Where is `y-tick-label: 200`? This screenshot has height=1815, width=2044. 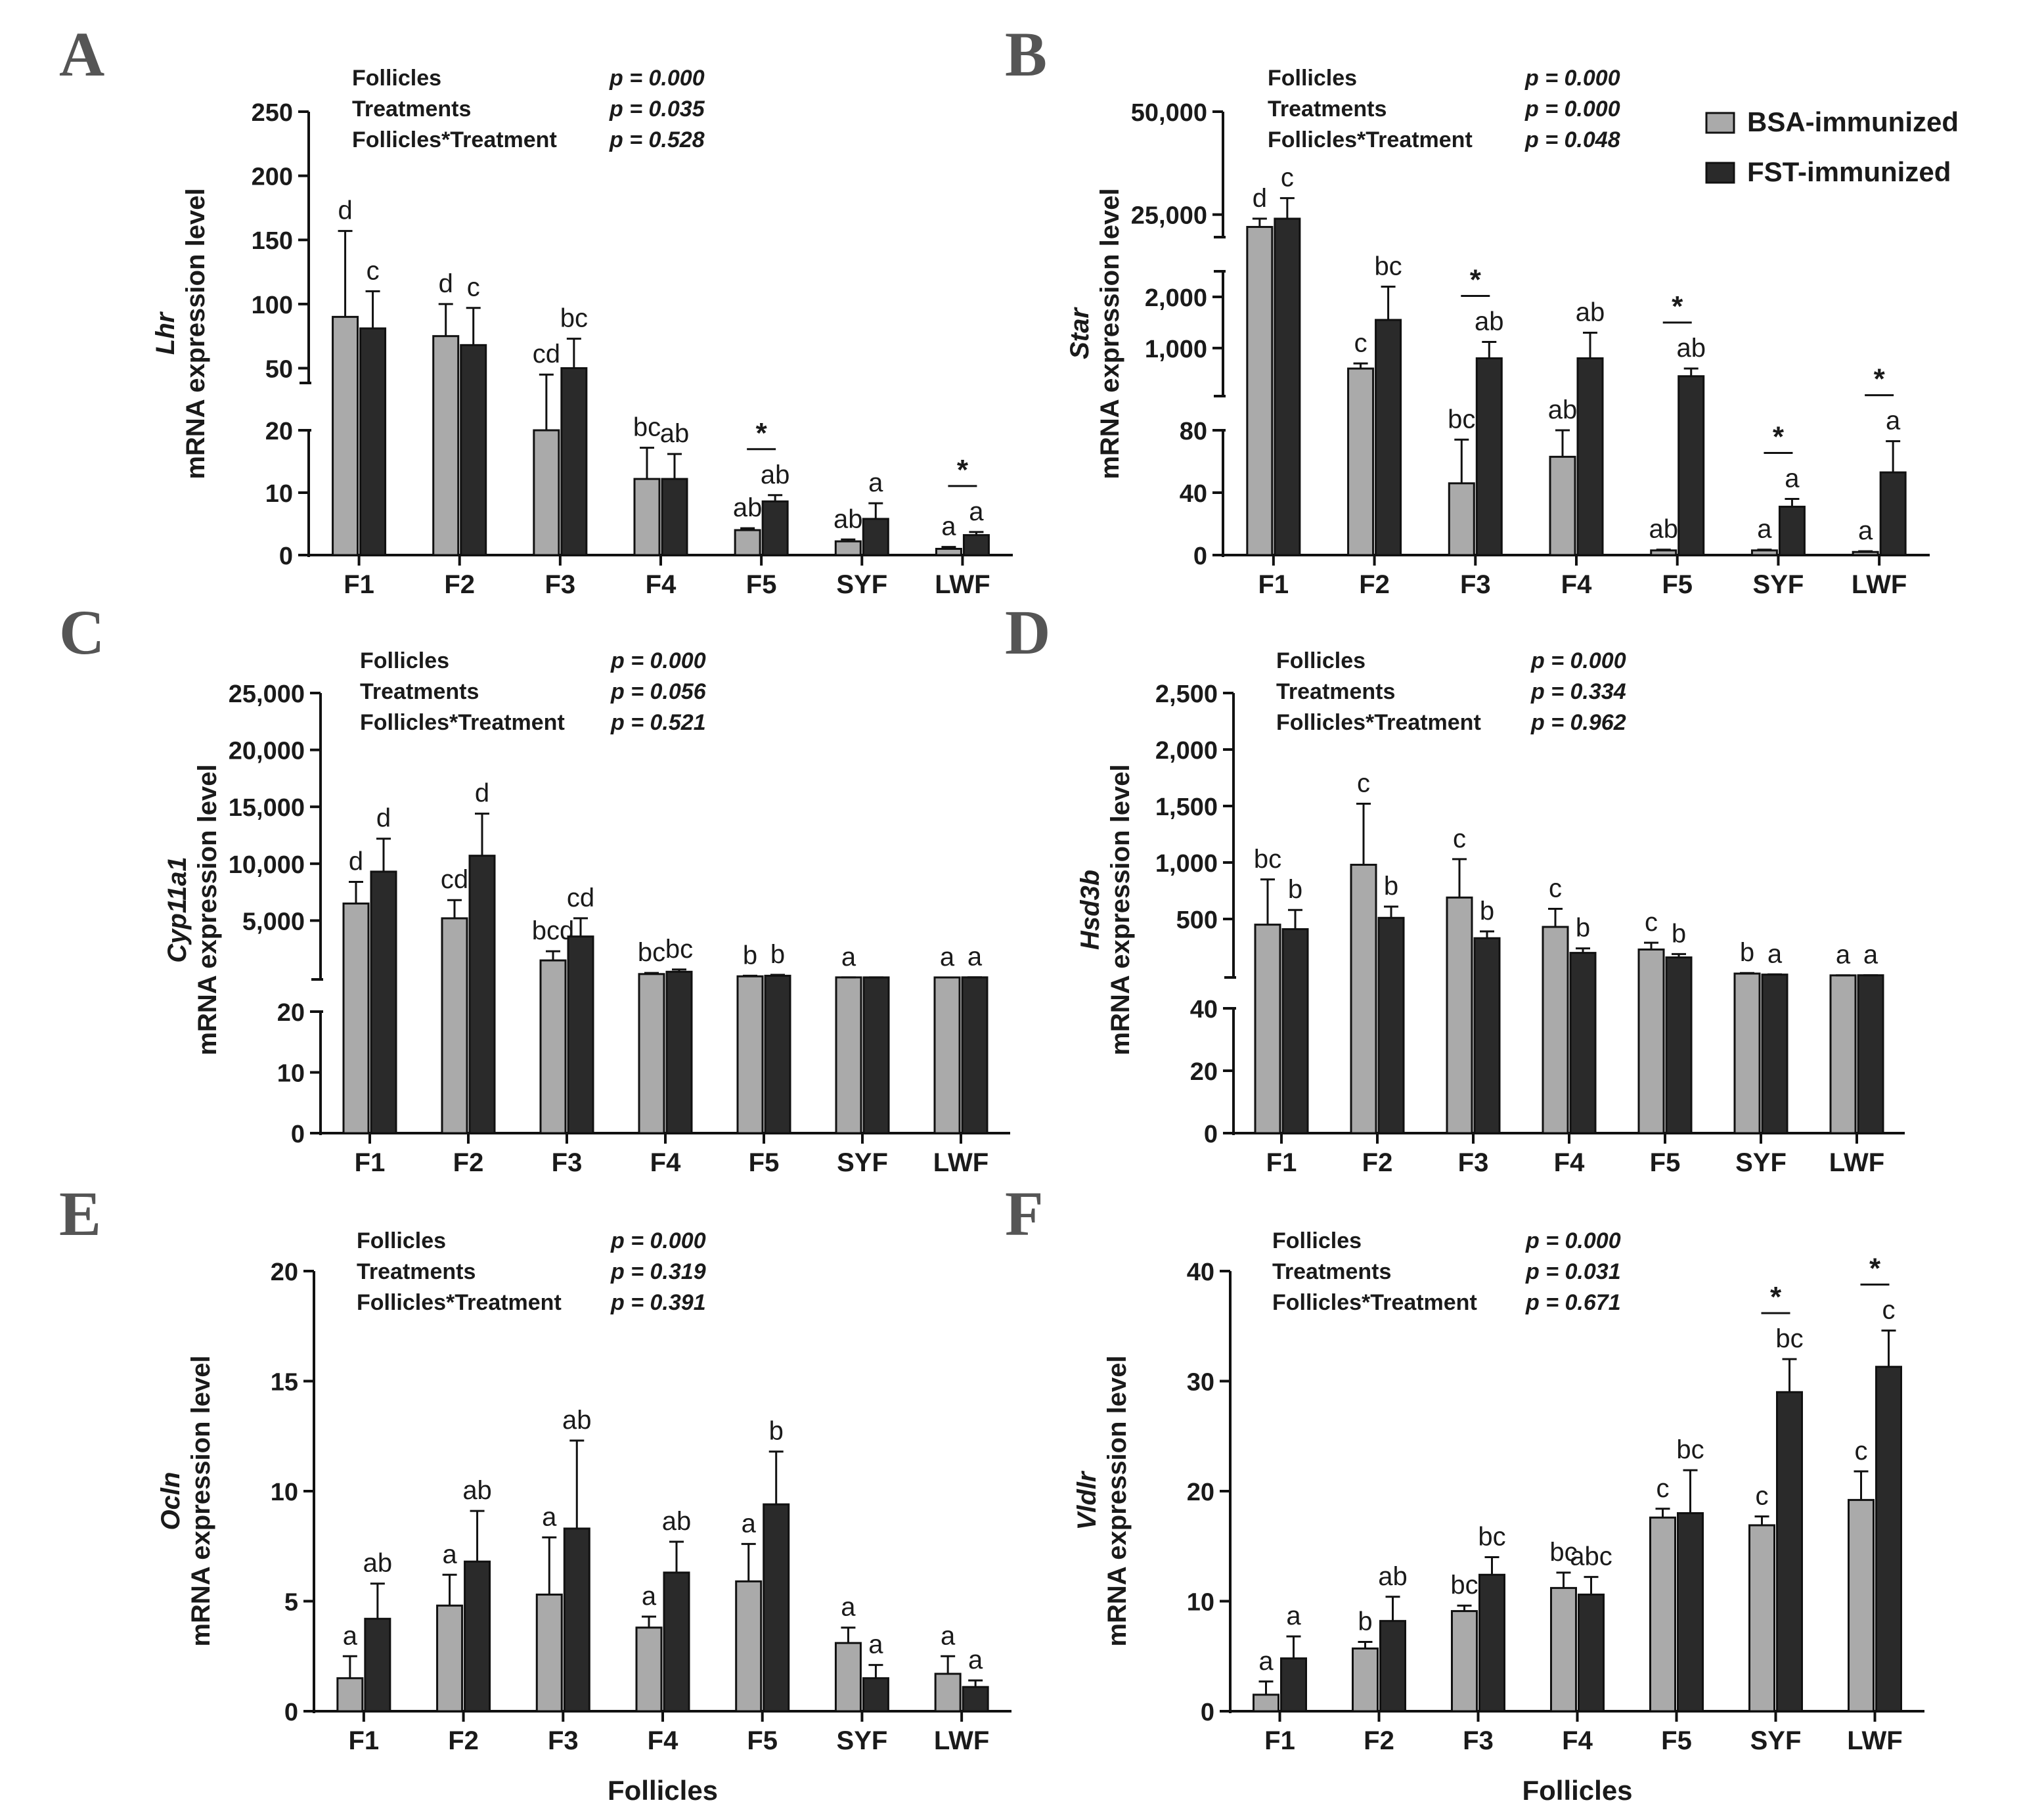 y-tick-label: 200 is located at coordinates (272, 177).